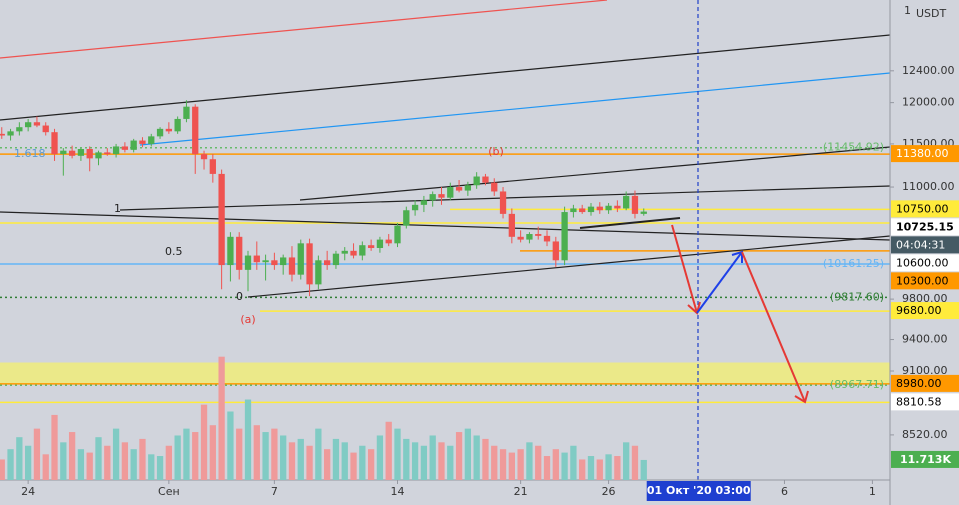 Image resolution: width=959 pixels, height=505 pixels. What do you see at coordinates (872, 491) in the screenshot?
I see `x-tick-label: 1` at bounding box center [872, 491].